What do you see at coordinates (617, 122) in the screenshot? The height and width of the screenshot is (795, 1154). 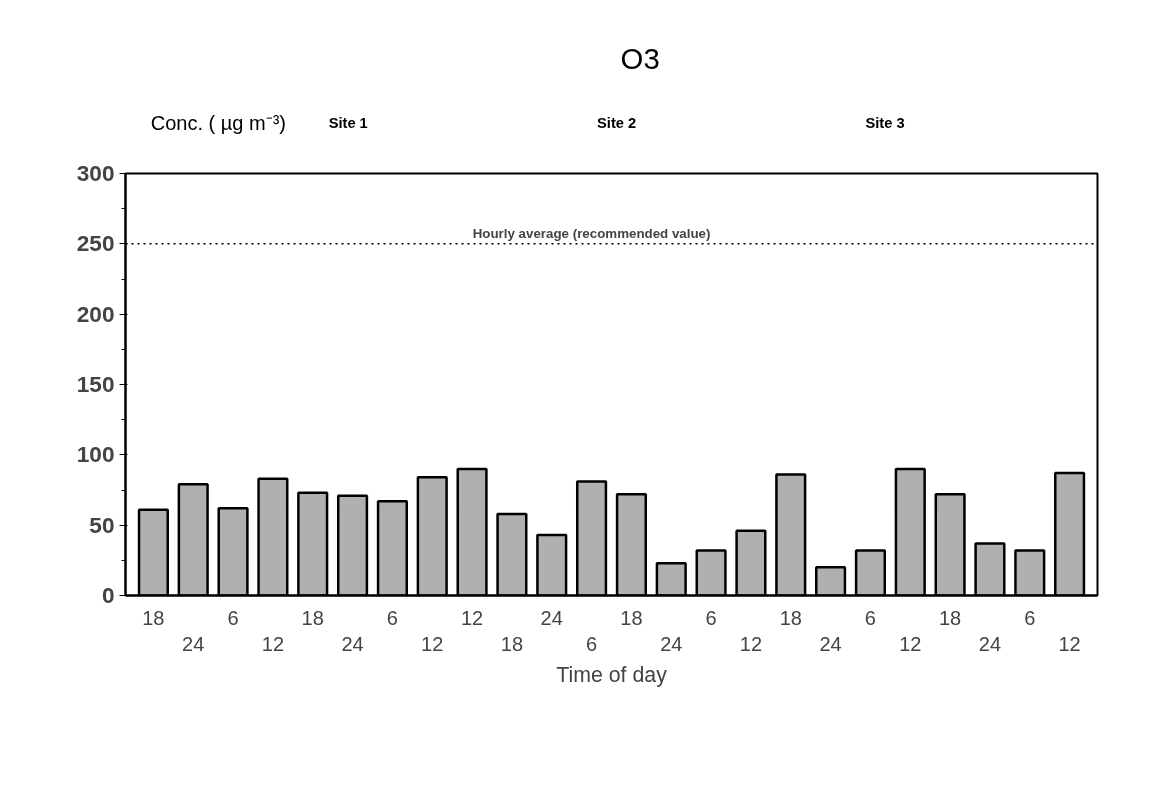 I see `text: Site 2` at bounding box center [617, 122].